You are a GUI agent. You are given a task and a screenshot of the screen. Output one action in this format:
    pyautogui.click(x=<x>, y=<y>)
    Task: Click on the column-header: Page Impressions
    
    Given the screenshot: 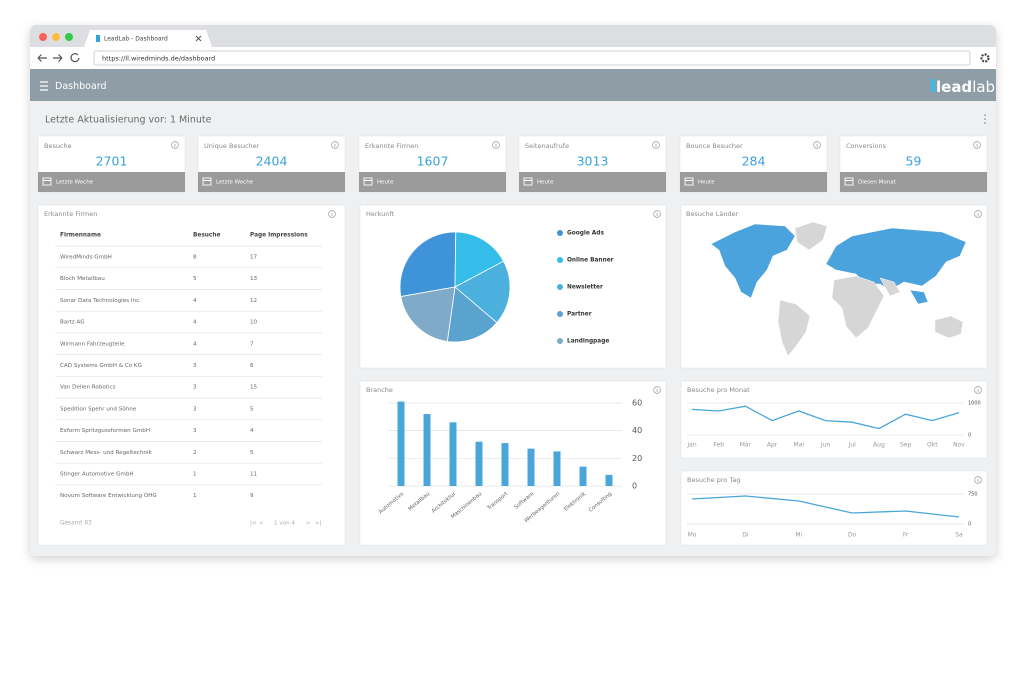 What is the action you would take?
    pyautogui.click(x=279, y=236)
    